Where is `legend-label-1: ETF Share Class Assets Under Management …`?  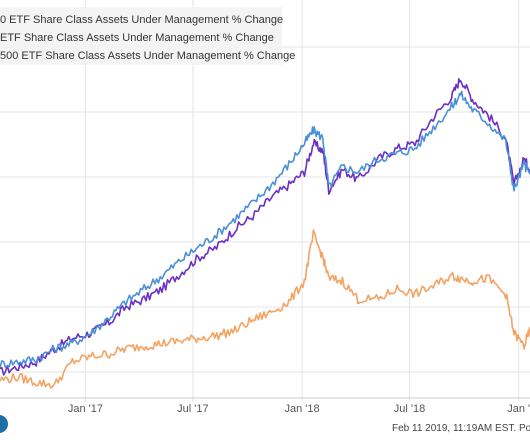 legend-label-1: ETF Share Class Assets Under Management … is located at coordinates (137, 38).